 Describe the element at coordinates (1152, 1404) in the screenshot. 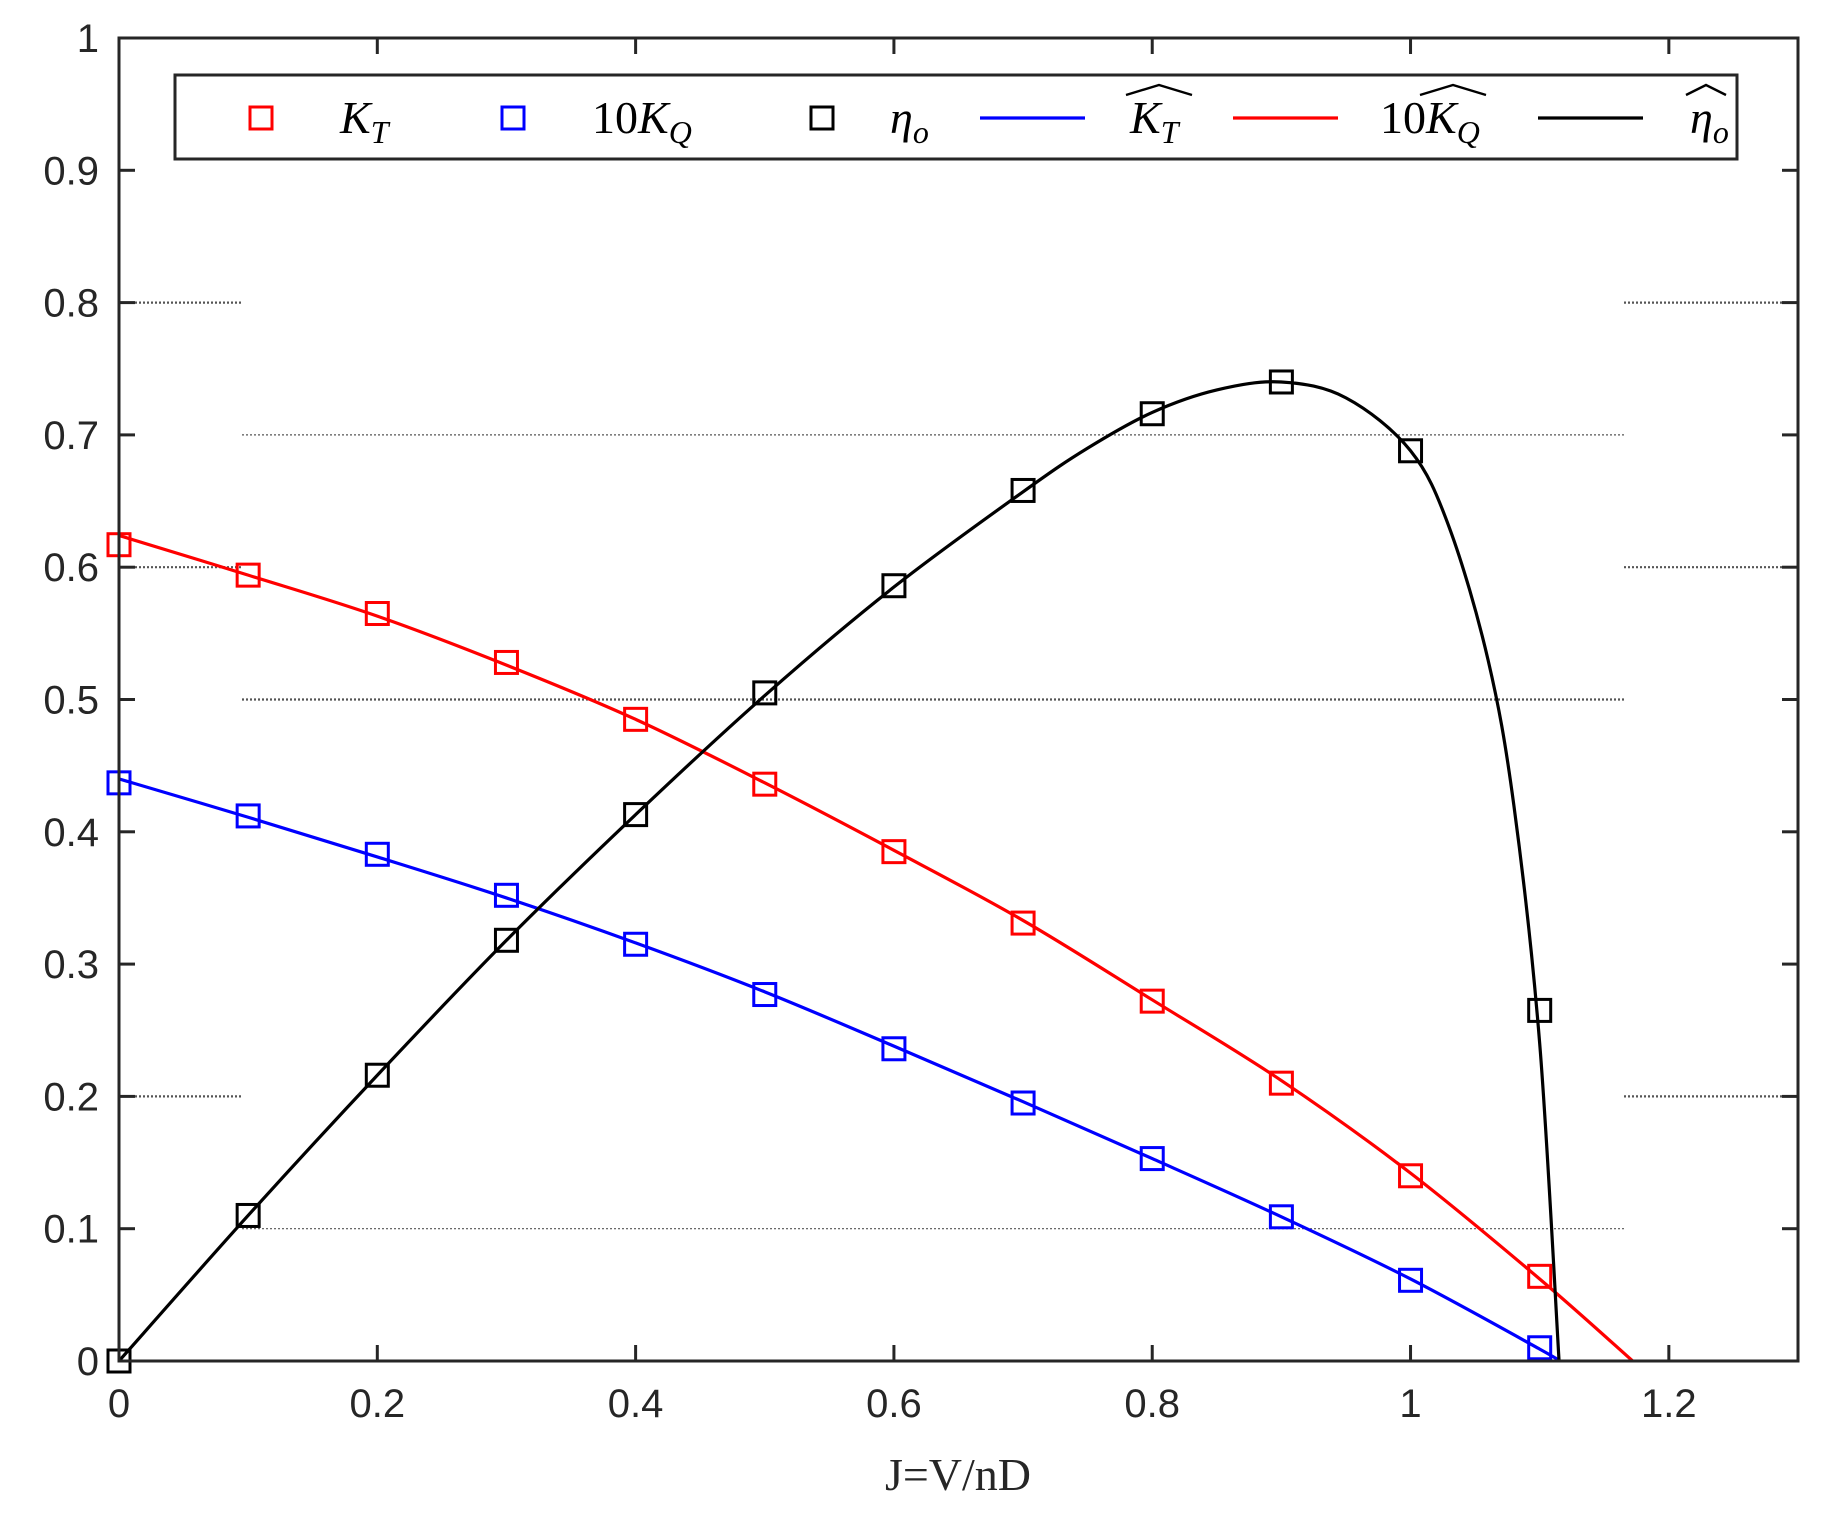

I see `x-tick-label: 0.8` at that location.